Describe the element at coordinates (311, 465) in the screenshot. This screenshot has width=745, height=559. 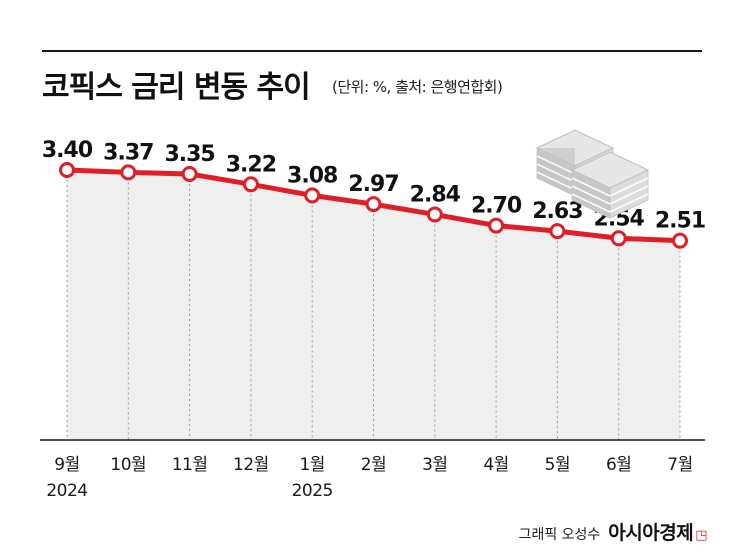
I see `x-tick-label: 1월` at that location.